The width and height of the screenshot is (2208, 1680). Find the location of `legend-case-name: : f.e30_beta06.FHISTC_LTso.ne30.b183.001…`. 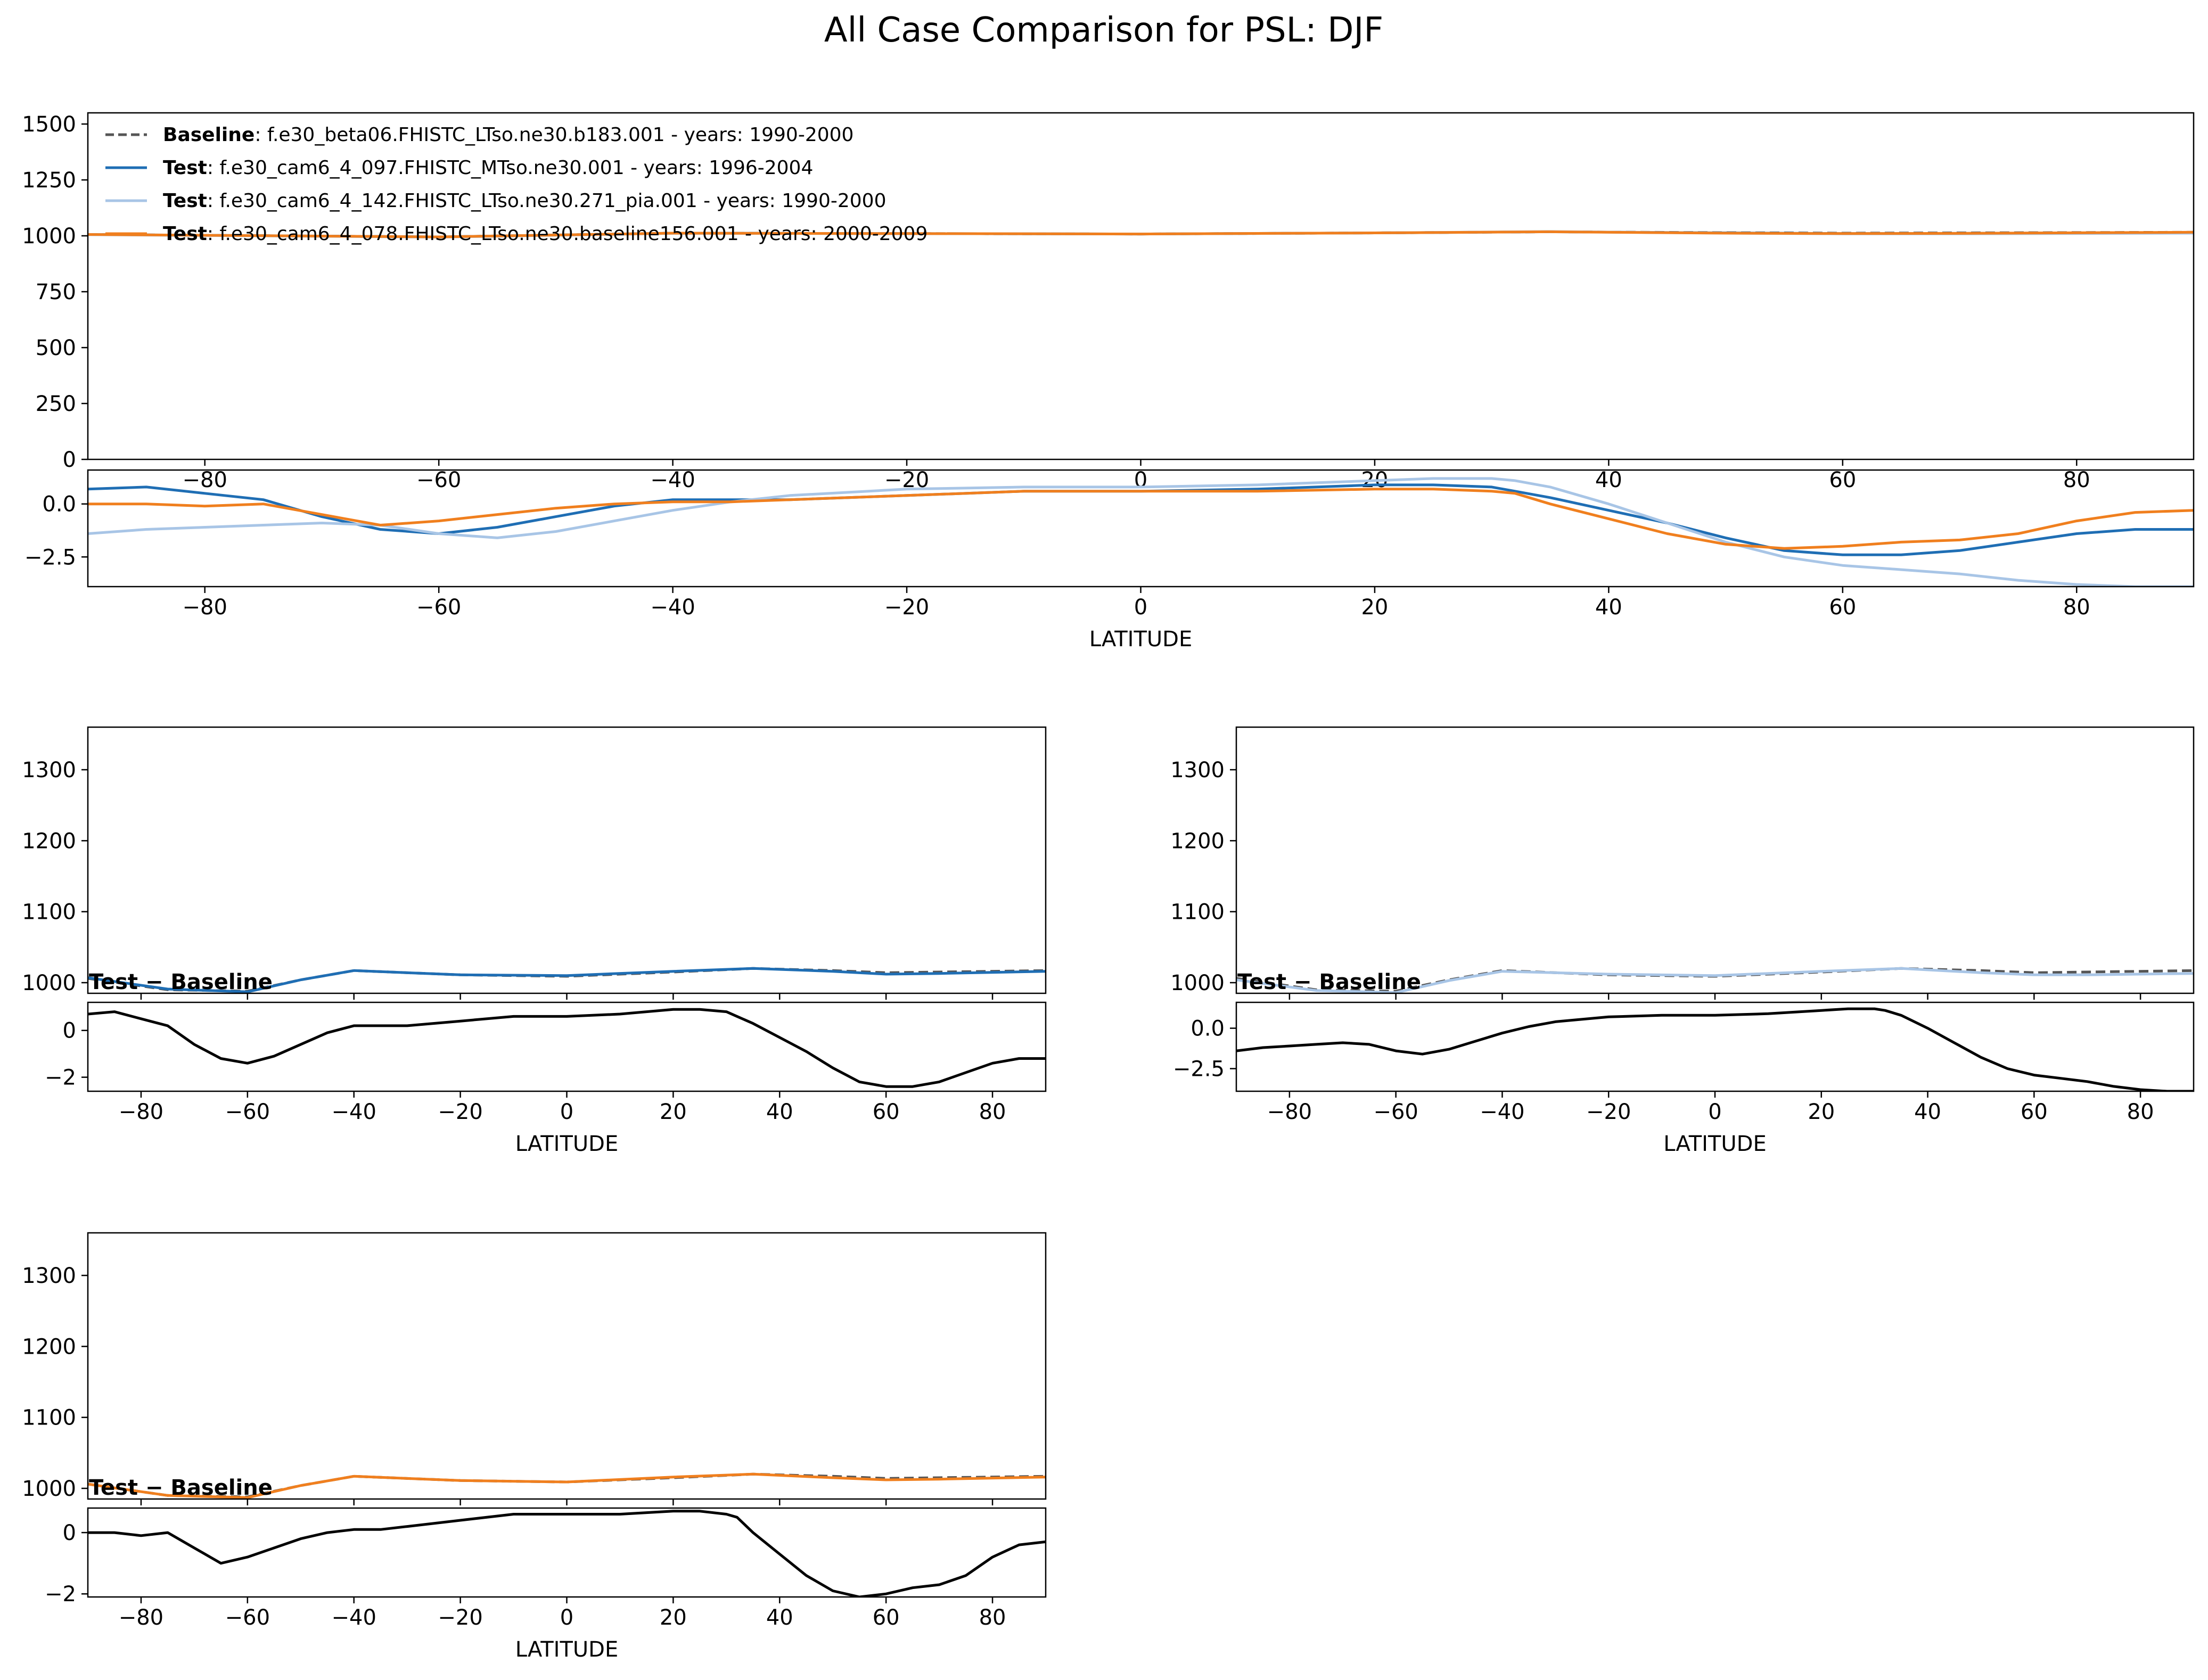

legend-case-name: : f.e30_beta06.FHISTC_LTso.ne30.b183.001… is located at coordinates (554, 135).